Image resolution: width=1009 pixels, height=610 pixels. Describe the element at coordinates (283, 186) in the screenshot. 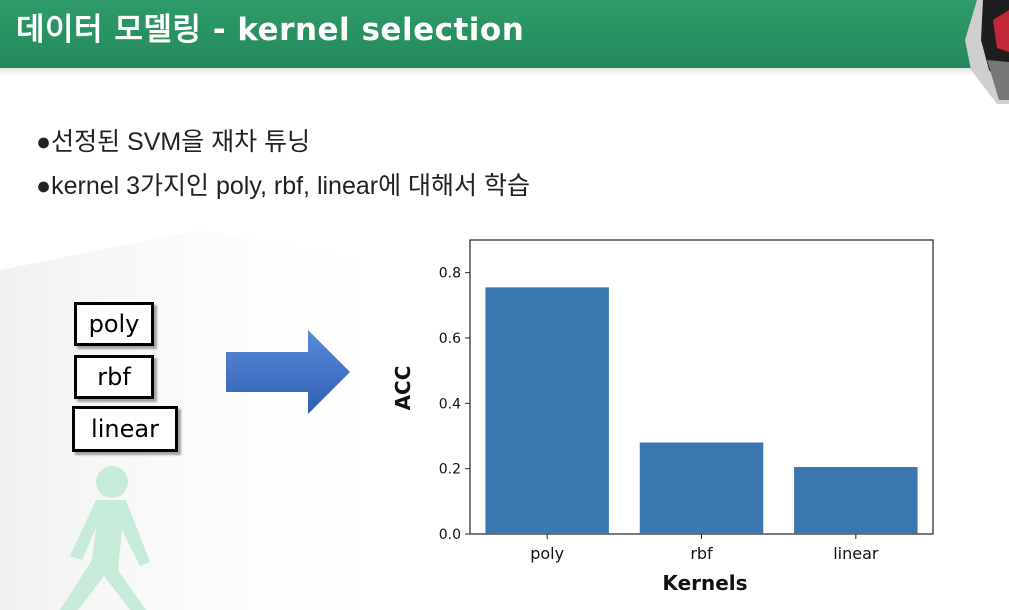

I see `bullet-item: ●kernel 3가지인 poly, rbf, linear에 대해서 학습` at that location.